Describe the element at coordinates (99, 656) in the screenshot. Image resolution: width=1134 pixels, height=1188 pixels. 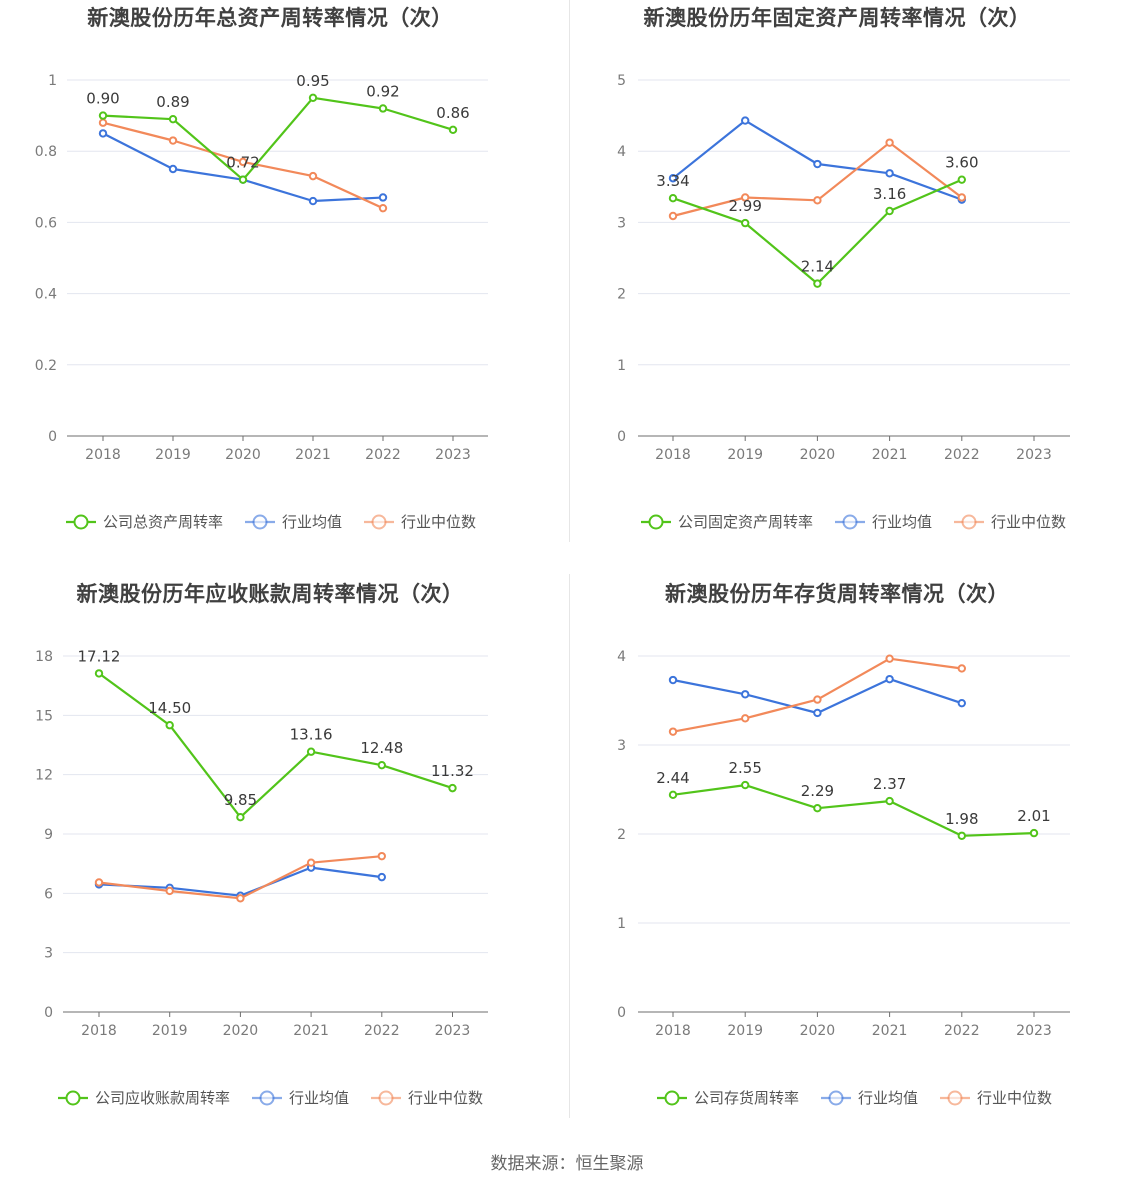
I see `data-label: 17.12` at that location.